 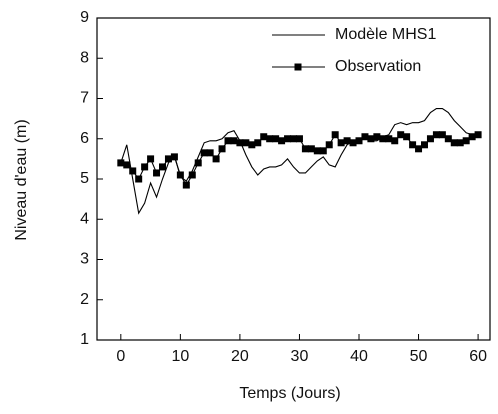 What do you see at coordinates (84, 178) in the screenshot?
I see `y-tick-label: 5` at bounding box center [84, 178].